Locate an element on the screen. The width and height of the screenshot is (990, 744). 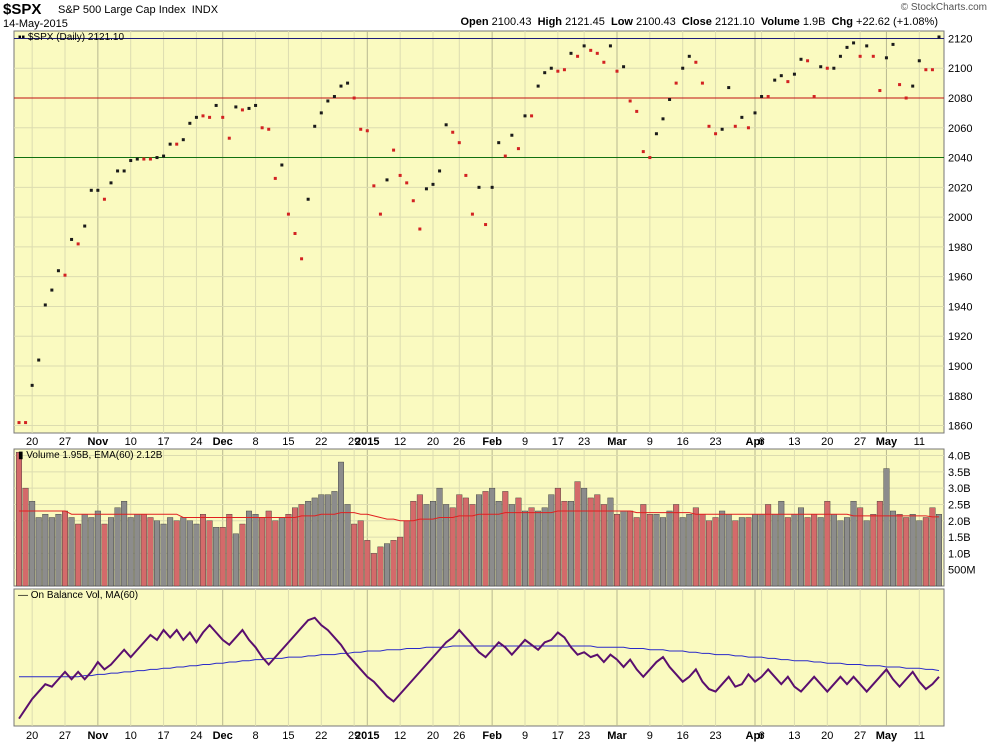
volume-legend-label: ▮ Volume 1.95B, EMA(60) 2.12B is located at coordinates (90, 455).